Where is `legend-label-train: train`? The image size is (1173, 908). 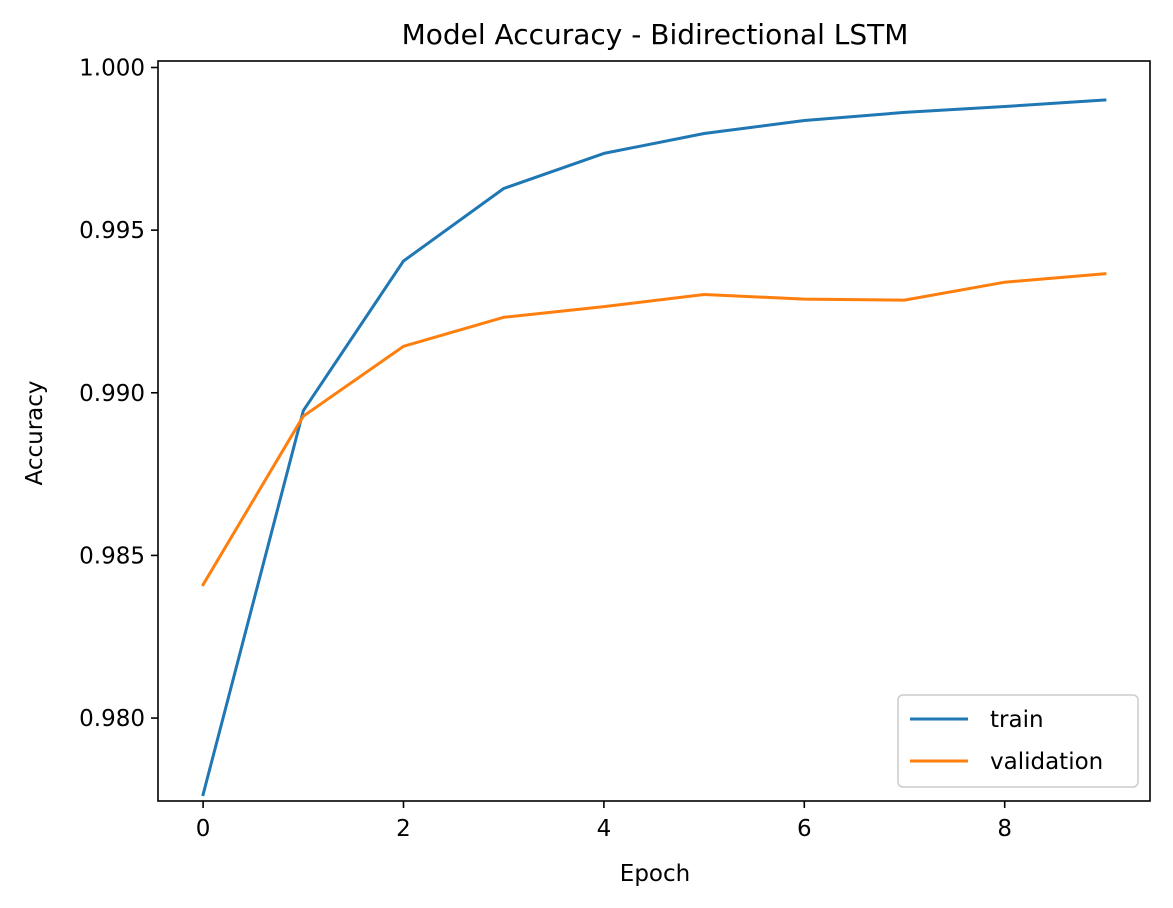
legend-label-train: train is located at coordinates (1017, 720).